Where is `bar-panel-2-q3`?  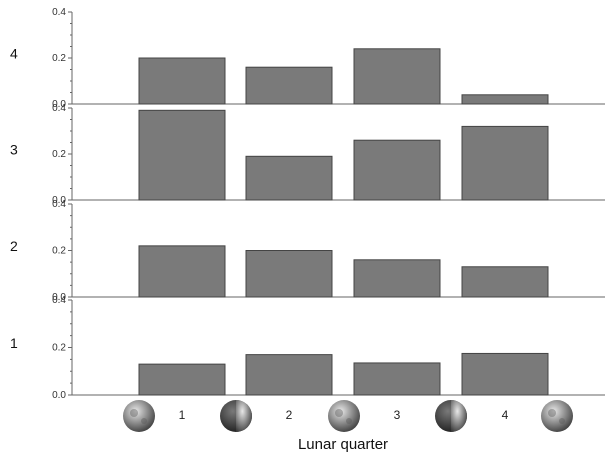 bar-panel-2-q3 is located at coordinates (397, 278).